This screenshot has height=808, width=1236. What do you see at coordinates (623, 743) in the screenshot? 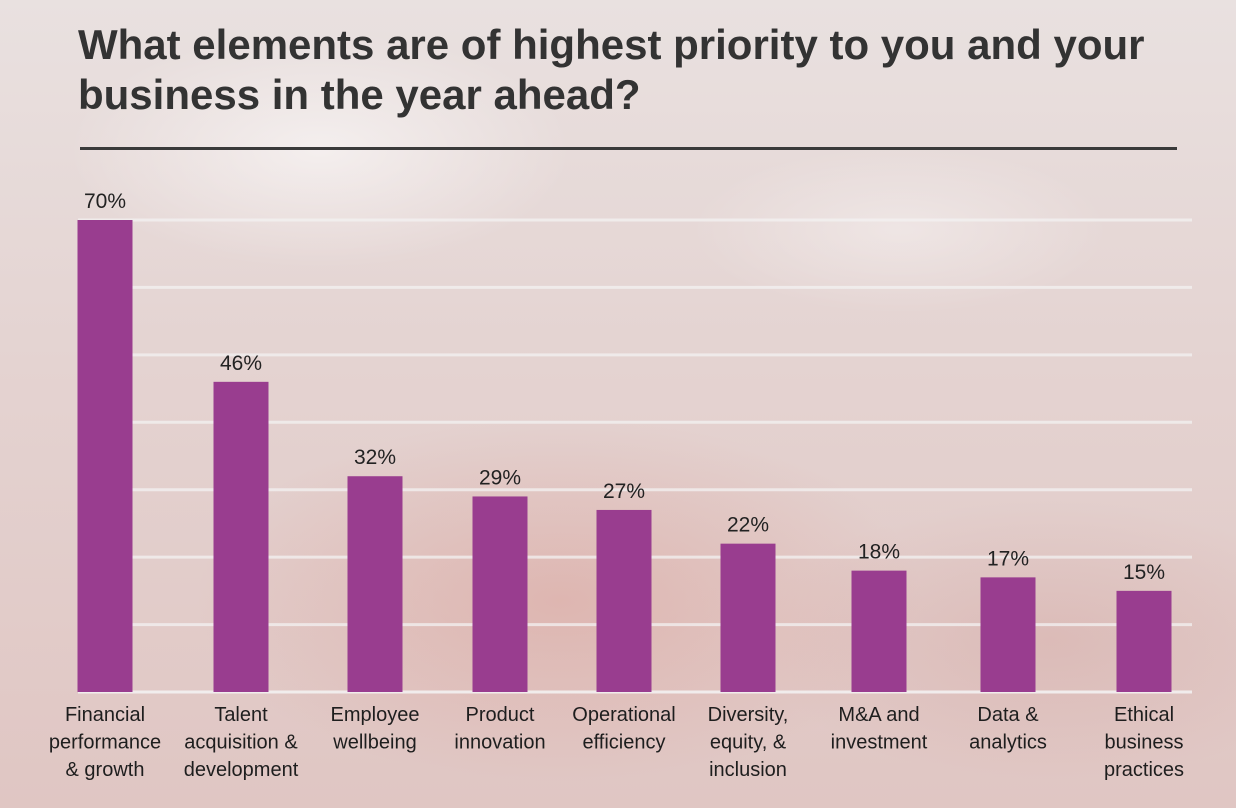
I see `x-tick-label-line: efficiency` at bounding box center [623, 743].